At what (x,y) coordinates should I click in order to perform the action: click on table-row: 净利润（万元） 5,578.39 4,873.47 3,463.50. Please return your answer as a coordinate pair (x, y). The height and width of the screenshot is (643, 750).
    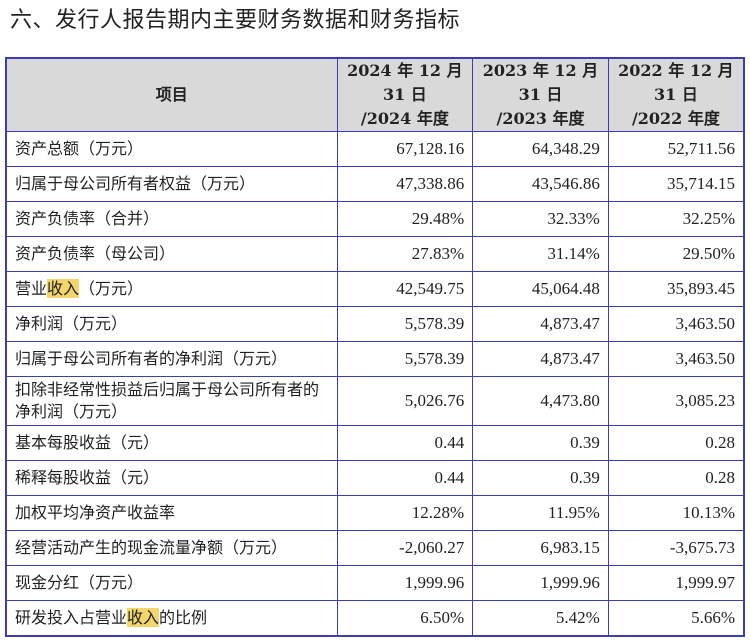
    Looking at the image, I should click on (375, 324).